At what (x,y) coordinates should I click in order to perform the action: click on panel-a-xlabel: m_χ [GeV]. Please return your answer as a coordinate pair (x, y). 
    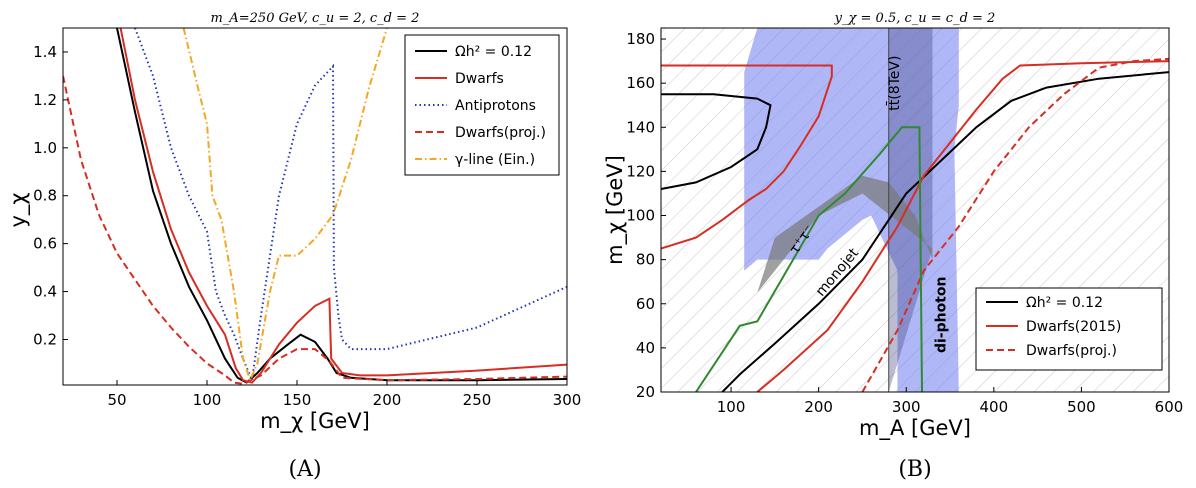
    Looking at the image, I should click on (315, 421).